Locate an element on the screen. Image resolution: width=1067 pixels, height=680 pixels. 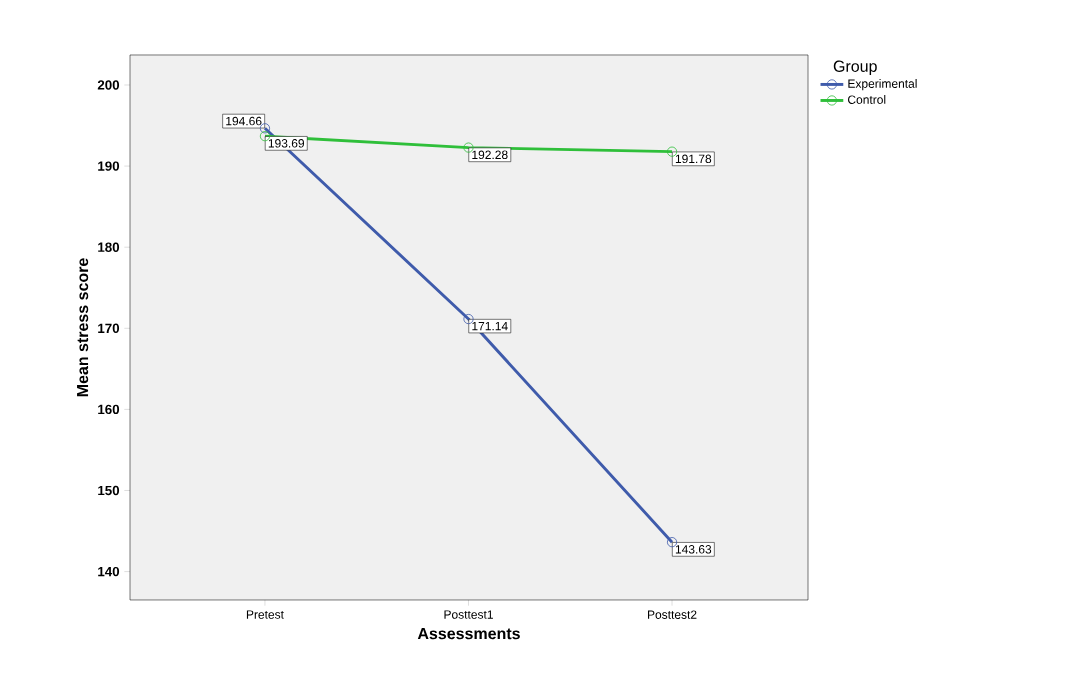
y-tick-label: 150 is located at coordinates (109, 490).